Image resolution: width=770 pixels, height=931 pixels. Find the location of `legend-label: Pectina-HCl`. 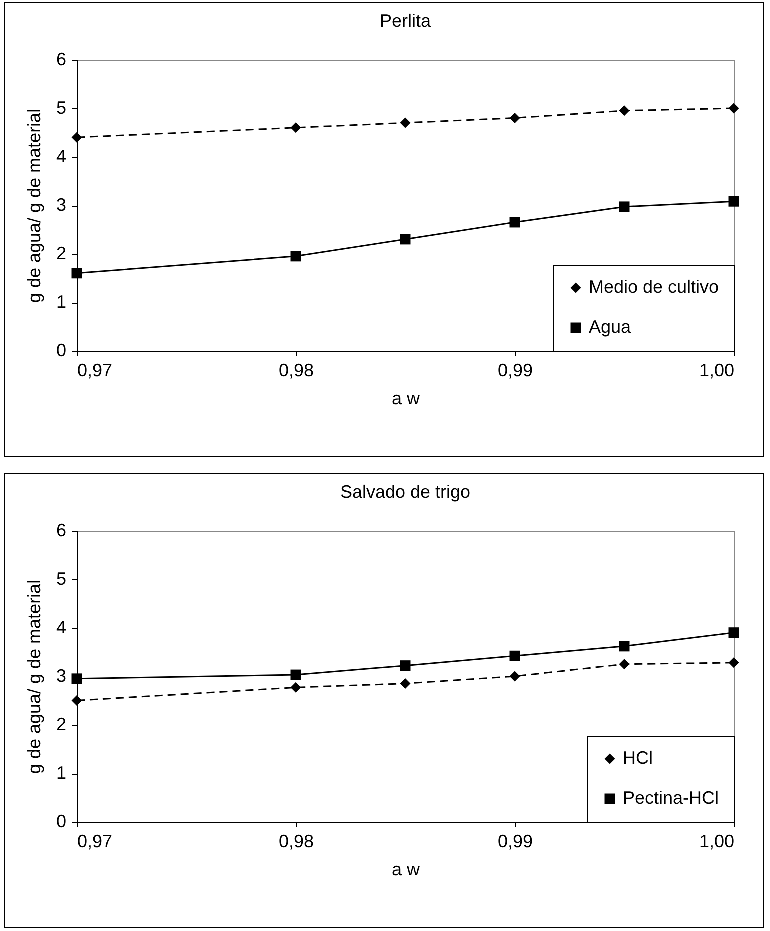

legend-label: Pectina-HCl is located at coordinates (671, 798).